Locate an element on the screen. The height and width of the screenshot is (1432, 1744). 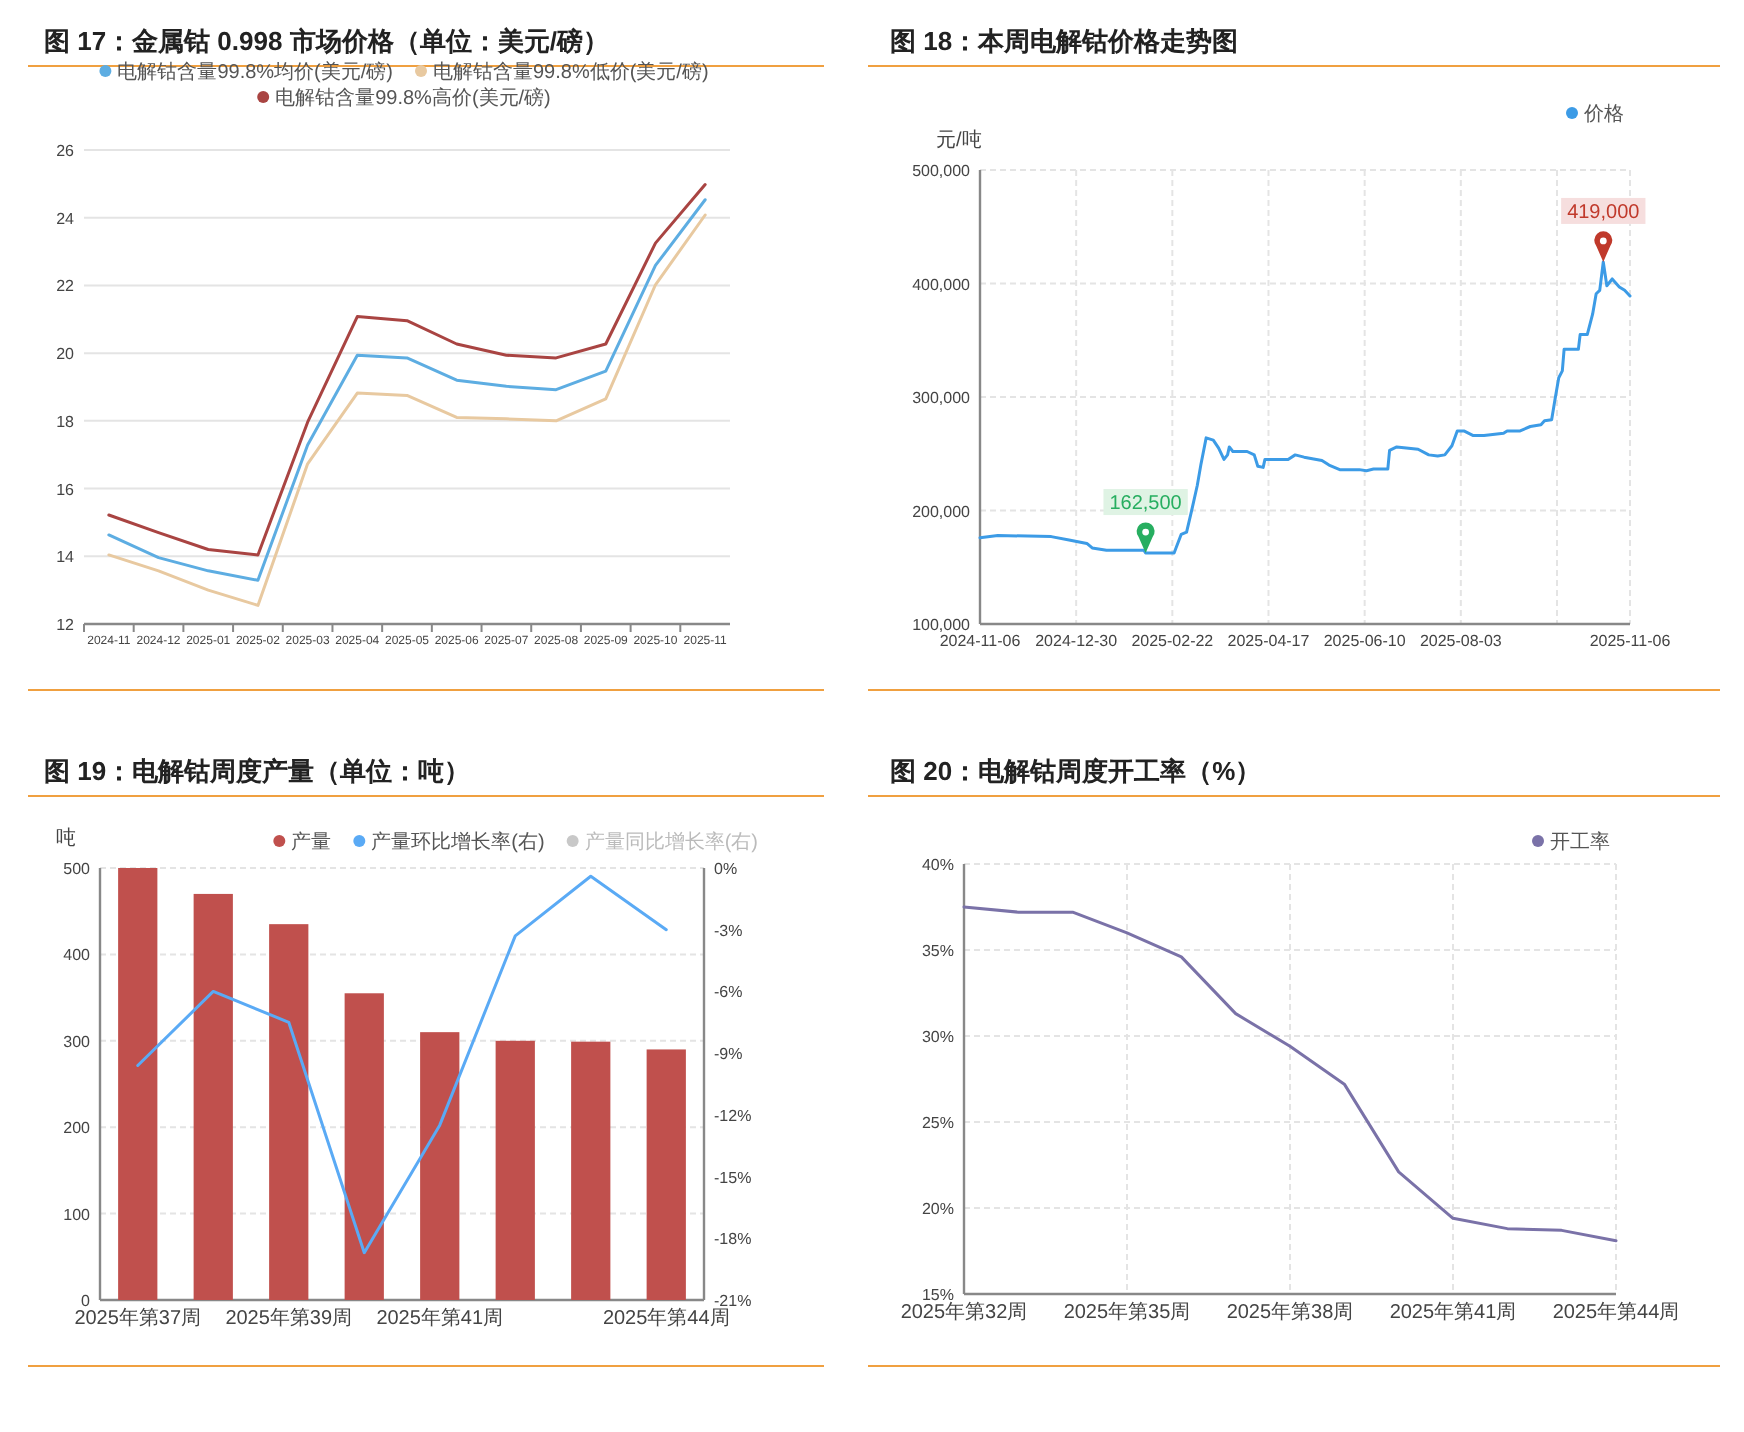
x-tick-label: 2025年第32周 is located at coordinates (964, 1312).